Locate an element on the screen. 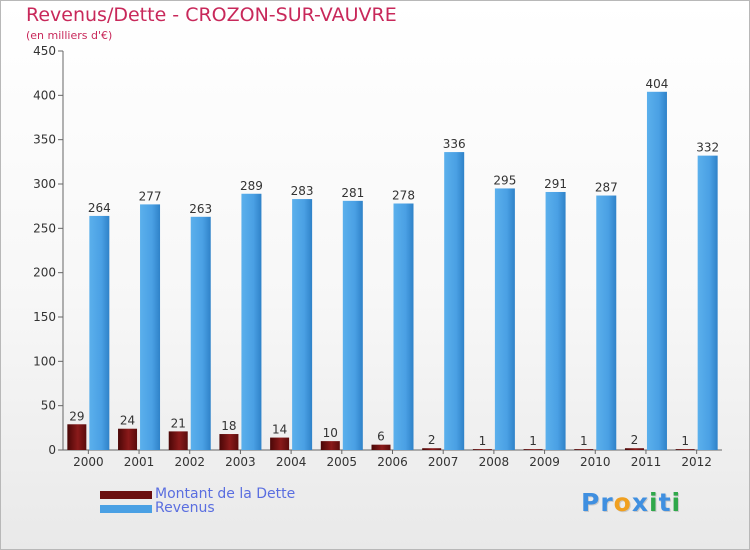 This screenshot has width=750, height=550. data-label-debt: 10 is located at coordinates (330, 433).